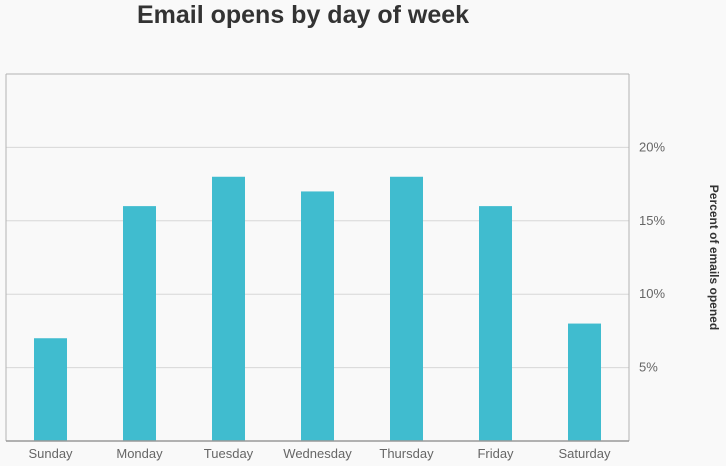  Describe the element at coordinates (228, 308) in the screenshot. I see `bar-tuesday` at that location.